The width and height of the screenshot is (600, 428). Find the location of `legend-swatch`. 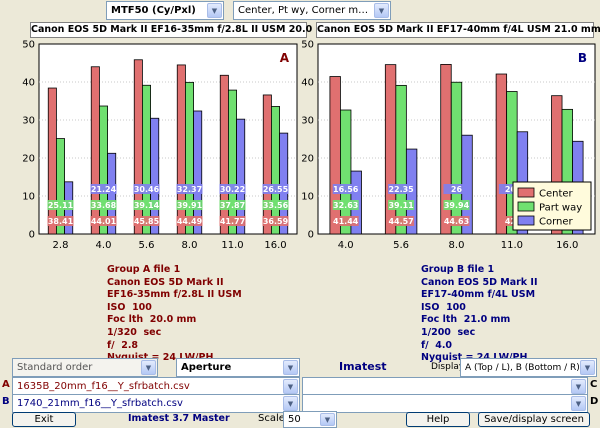

legend-swatch is located at coordinates (526, 206).